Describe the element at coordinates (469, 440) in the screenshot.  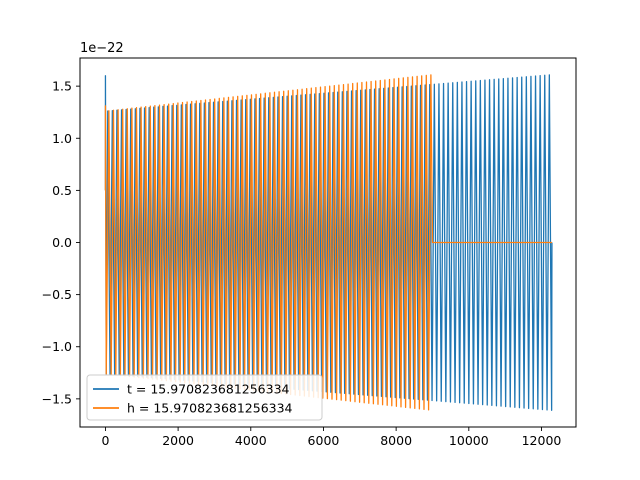
I see `x-tick-label: 10000` at that location.